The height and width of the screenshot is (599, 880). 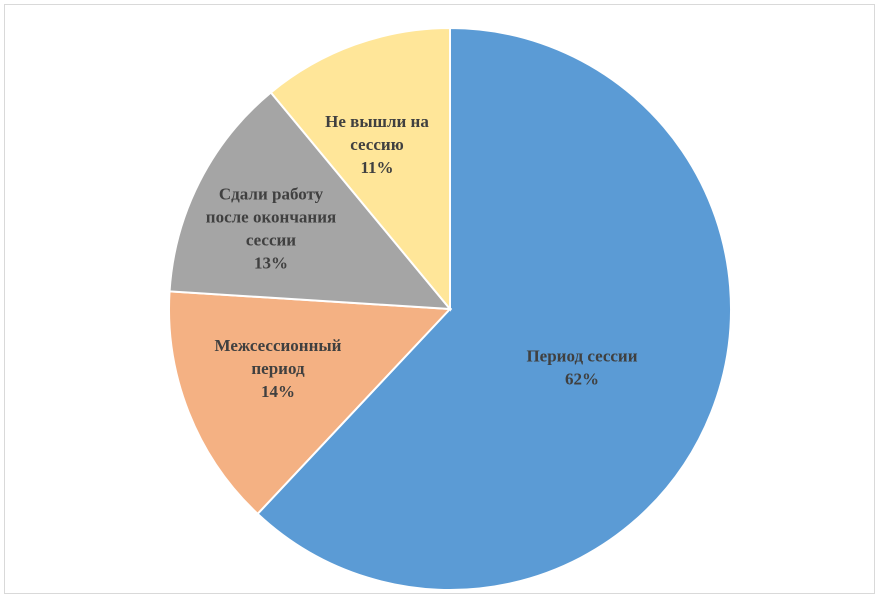 What do you see at coordinates (376, 167) in the screenshot?
I see `pie-value-label: 11%` at bounding box center [376, 167].